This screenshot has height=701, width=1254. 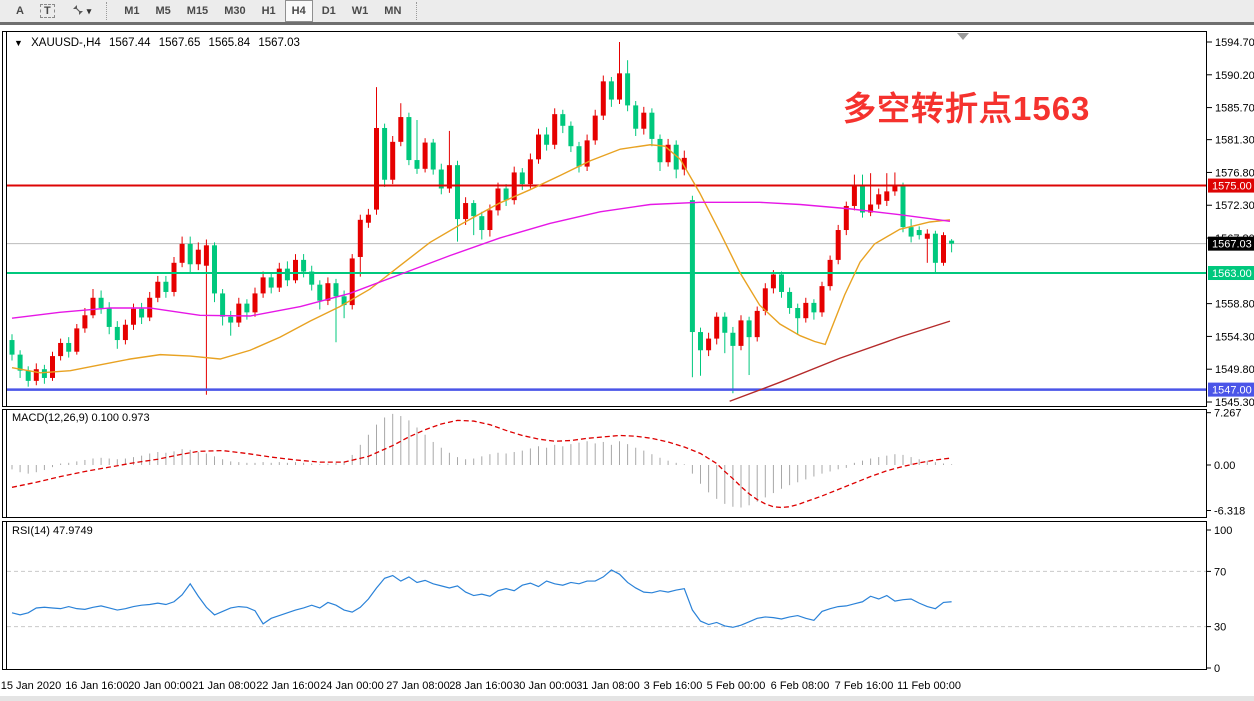 I want to click on price-tick-label: 1590.20, so click(x=1234, y=76).